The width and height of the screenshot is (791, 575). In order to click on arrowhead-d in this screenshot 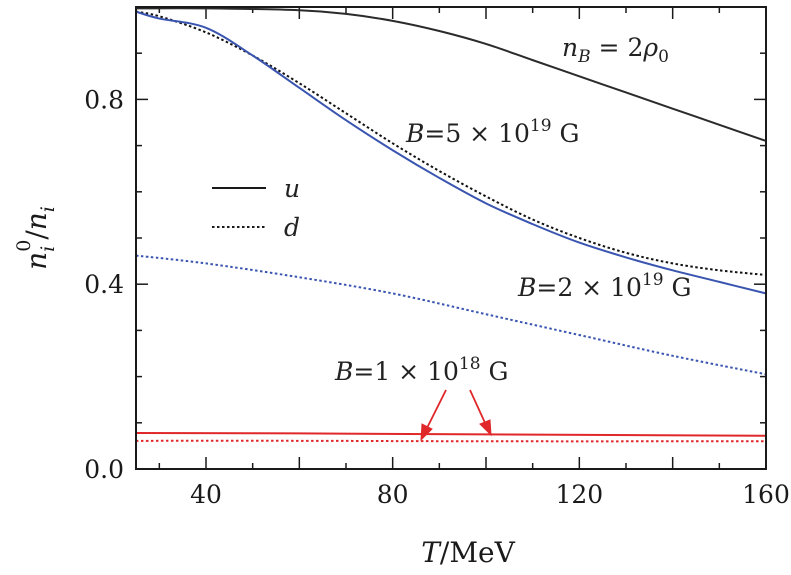, I will do `click(485, 428)`.